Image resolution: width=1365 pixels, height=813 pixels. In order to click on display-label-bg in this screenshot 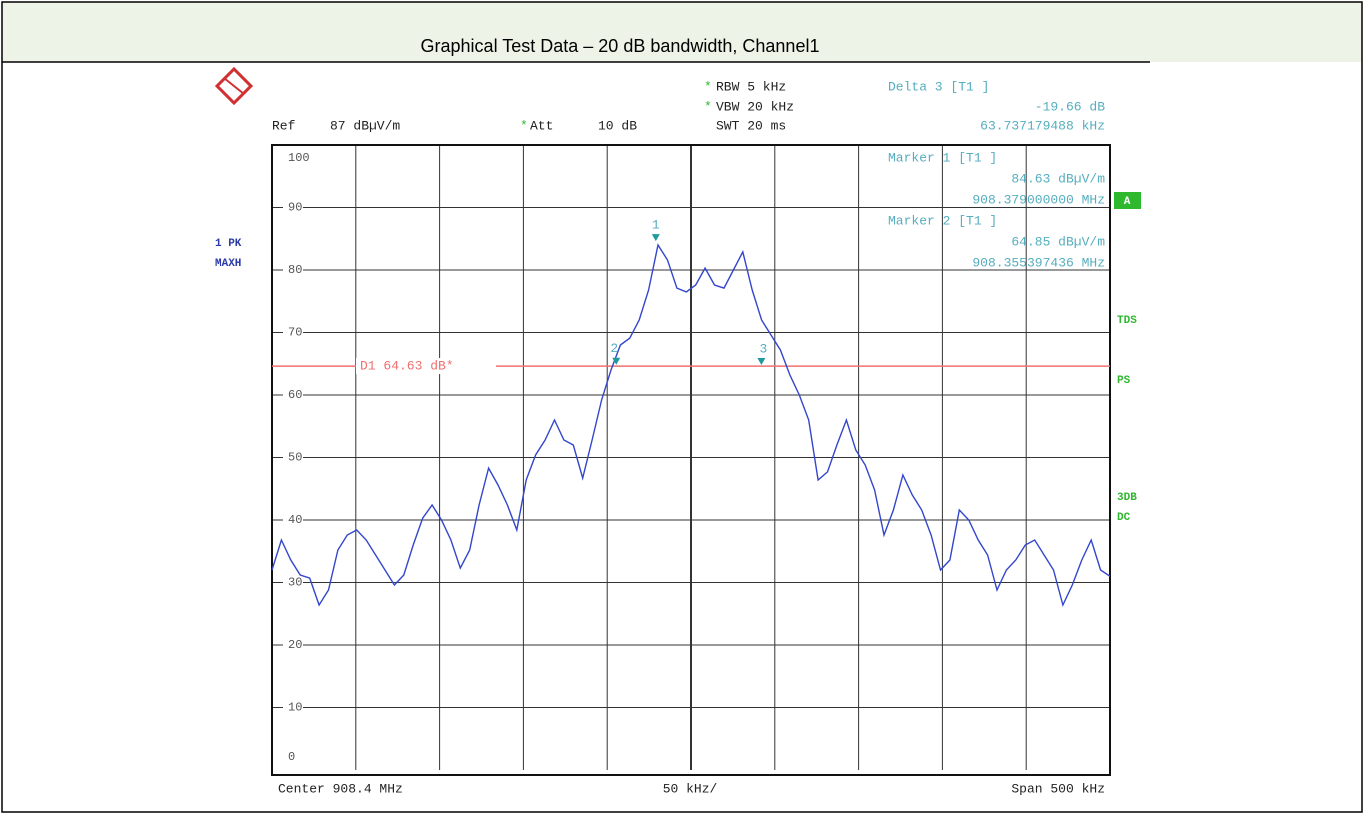, I will do `click(426, 366)`.